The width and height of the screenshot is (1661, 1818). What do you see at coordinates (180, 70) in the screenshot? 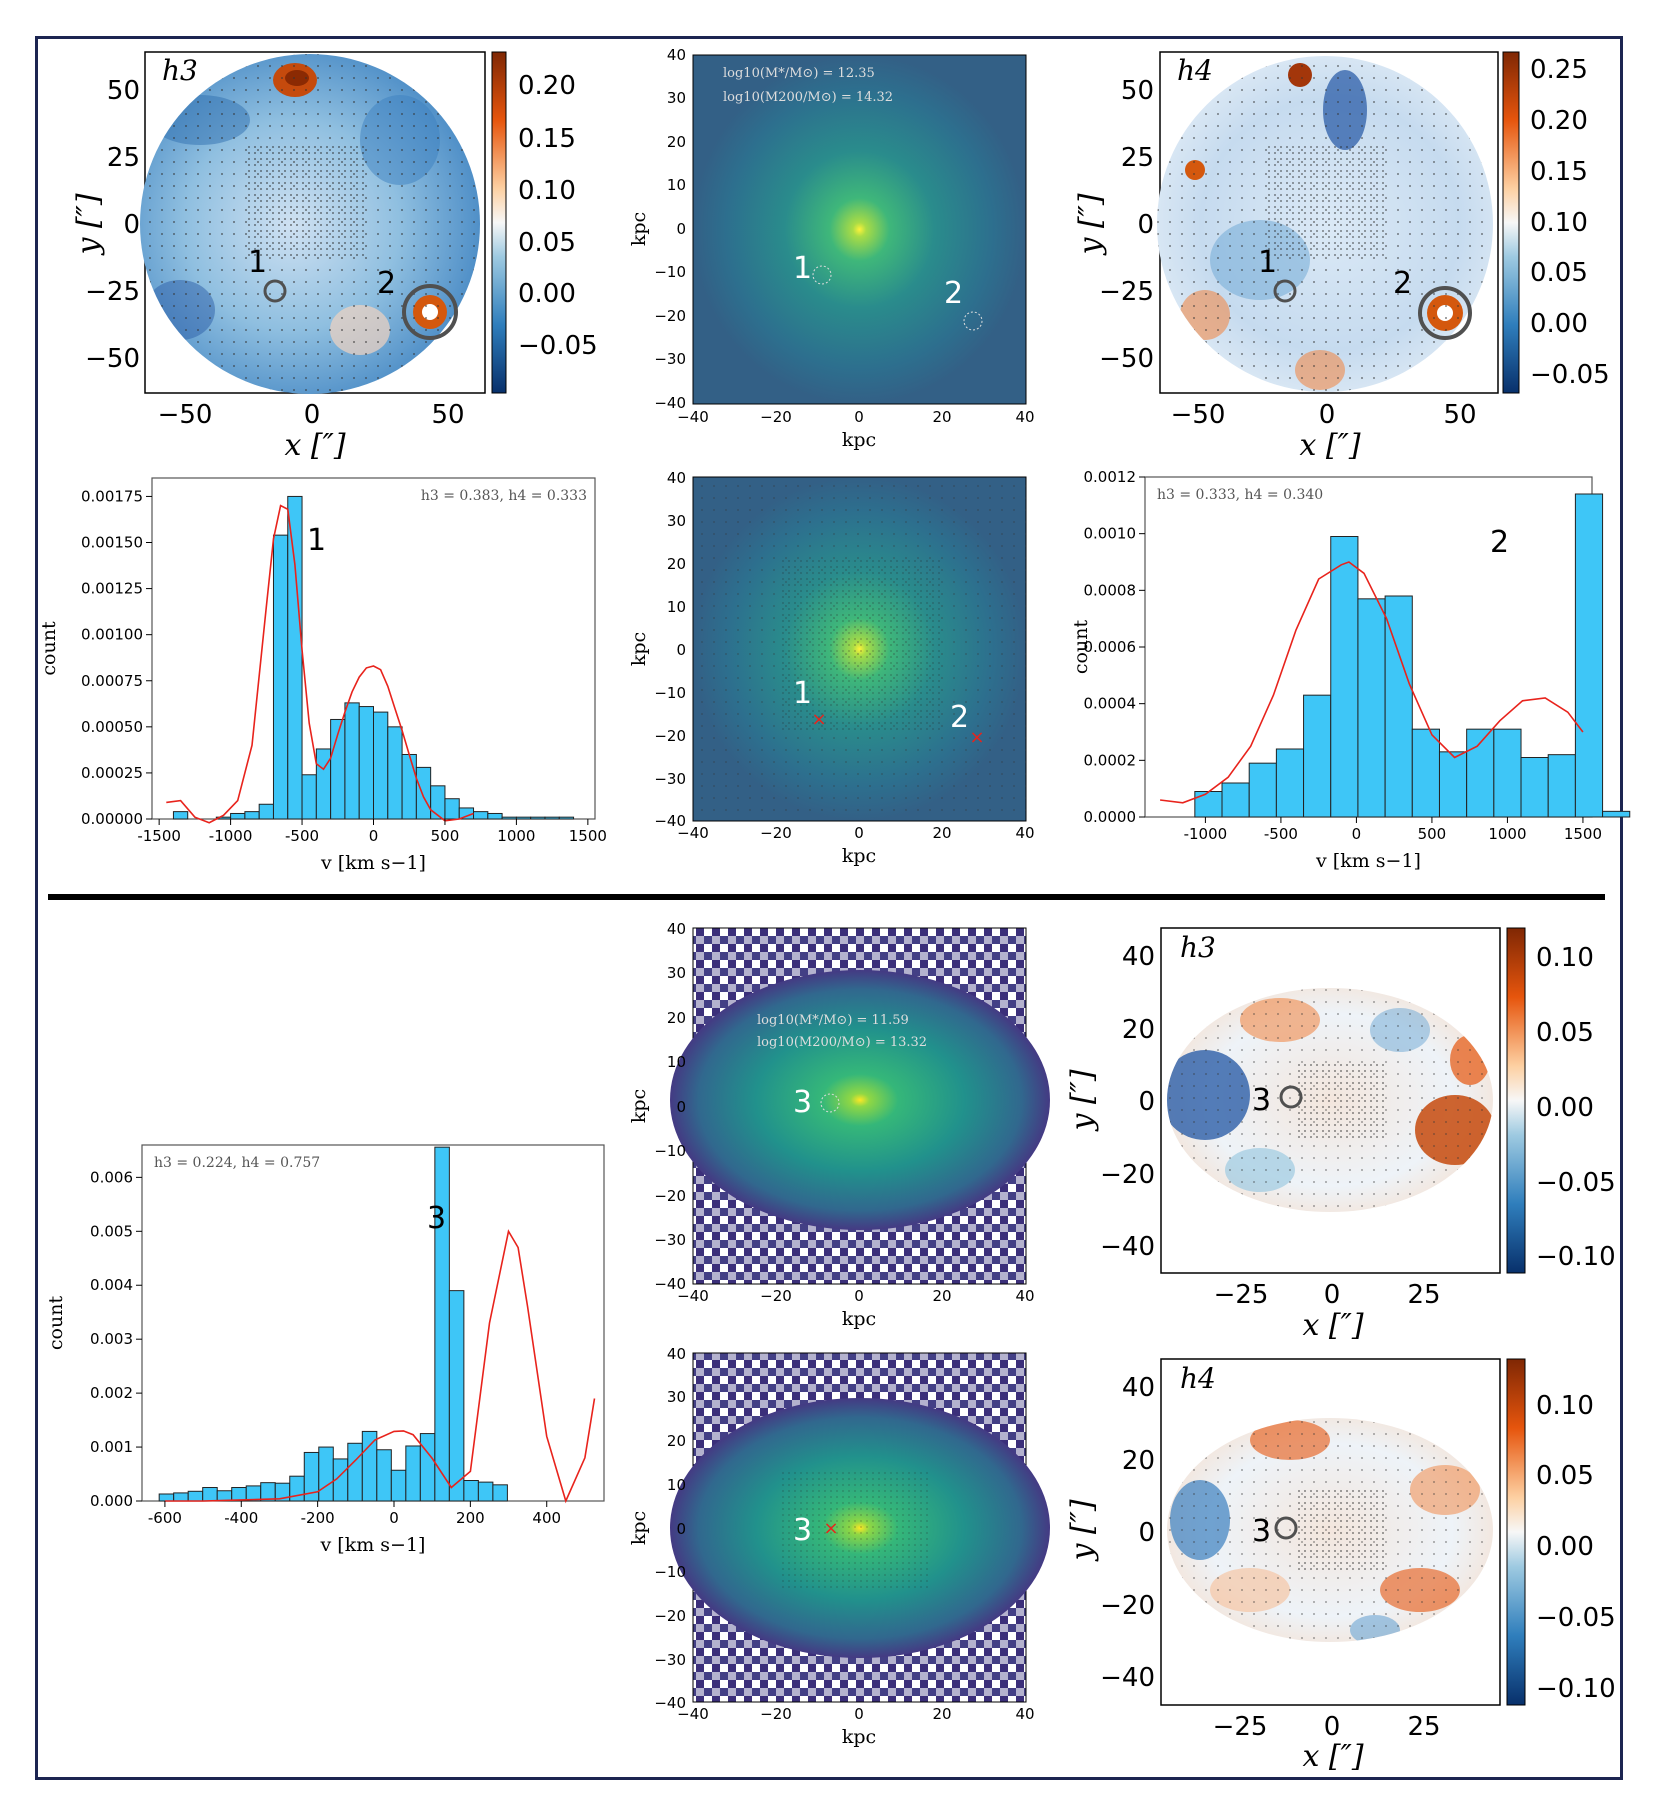
I see `h3-label: h3` at bounding box center [180, 70].